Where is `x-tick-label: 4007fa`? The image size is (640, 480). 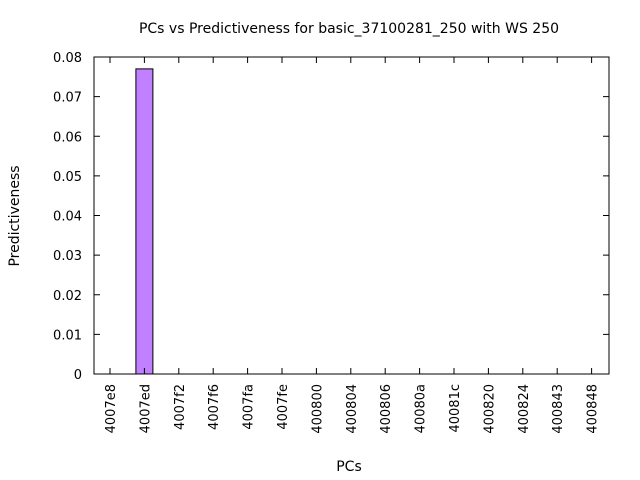 x-tick-label: 4007fa is located at coordinates (249, 407).